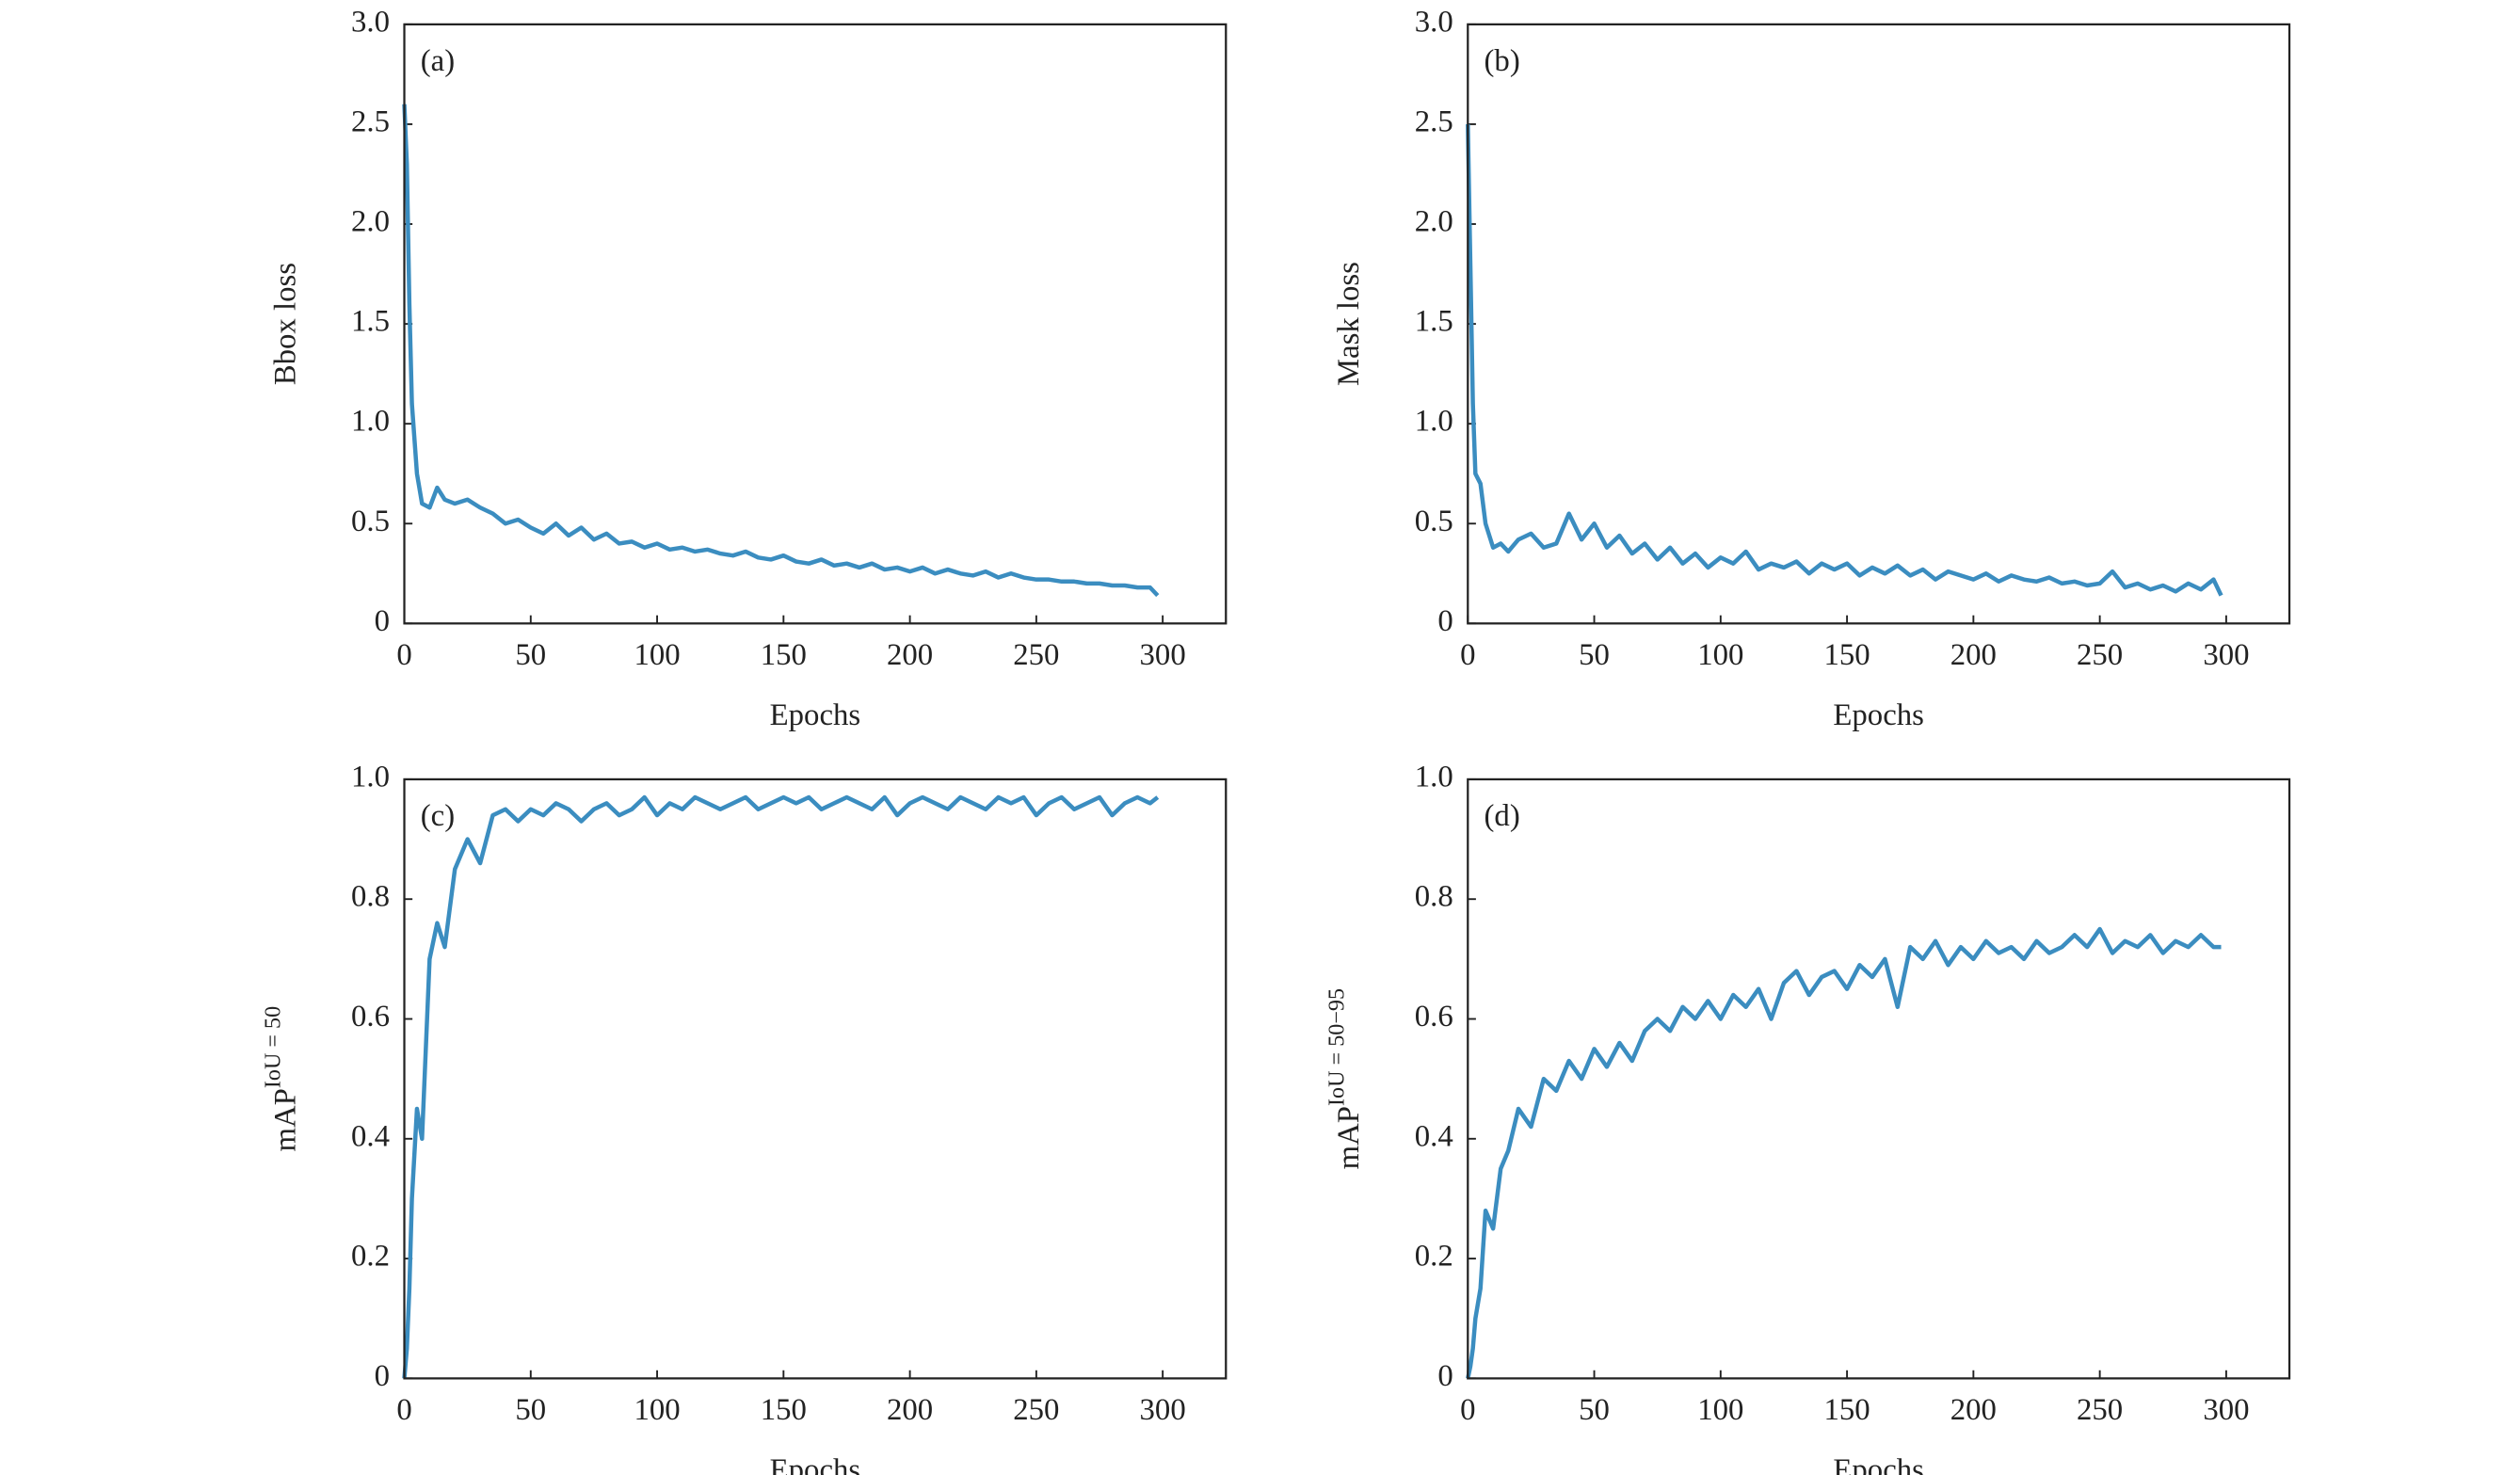 The image size is (2520, 1475). Describe the element at coordinates (1502, 816) in the screenshot. I see `panel-label: (d)` at that location.